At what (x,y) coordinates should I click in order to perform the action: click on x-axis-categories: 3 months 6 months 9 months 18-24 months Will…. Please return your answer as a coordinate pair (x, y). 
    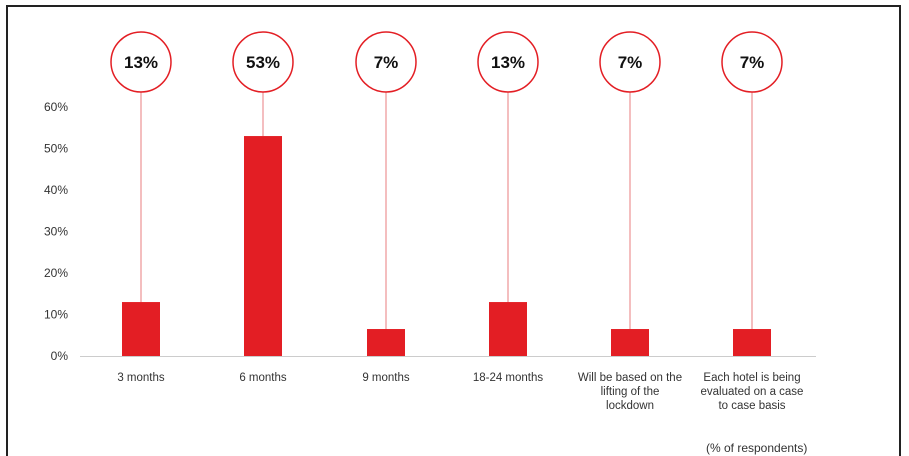
    Looking at the image, I should click on (460, 392).